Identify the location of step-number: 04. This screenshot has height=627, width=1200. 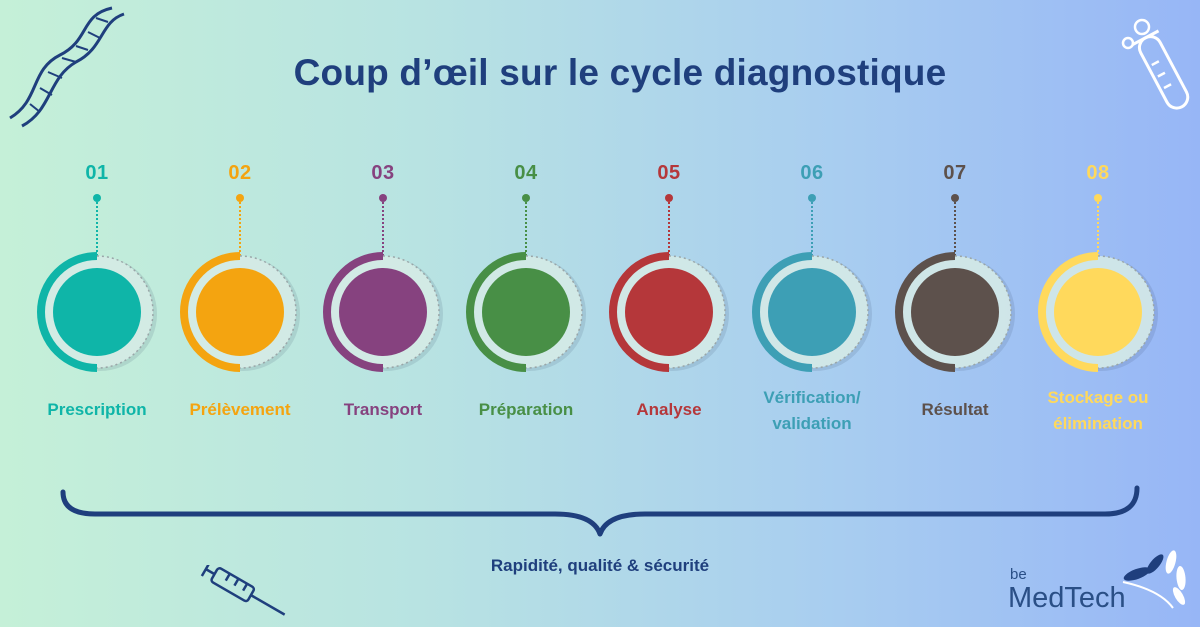
(526, 173).